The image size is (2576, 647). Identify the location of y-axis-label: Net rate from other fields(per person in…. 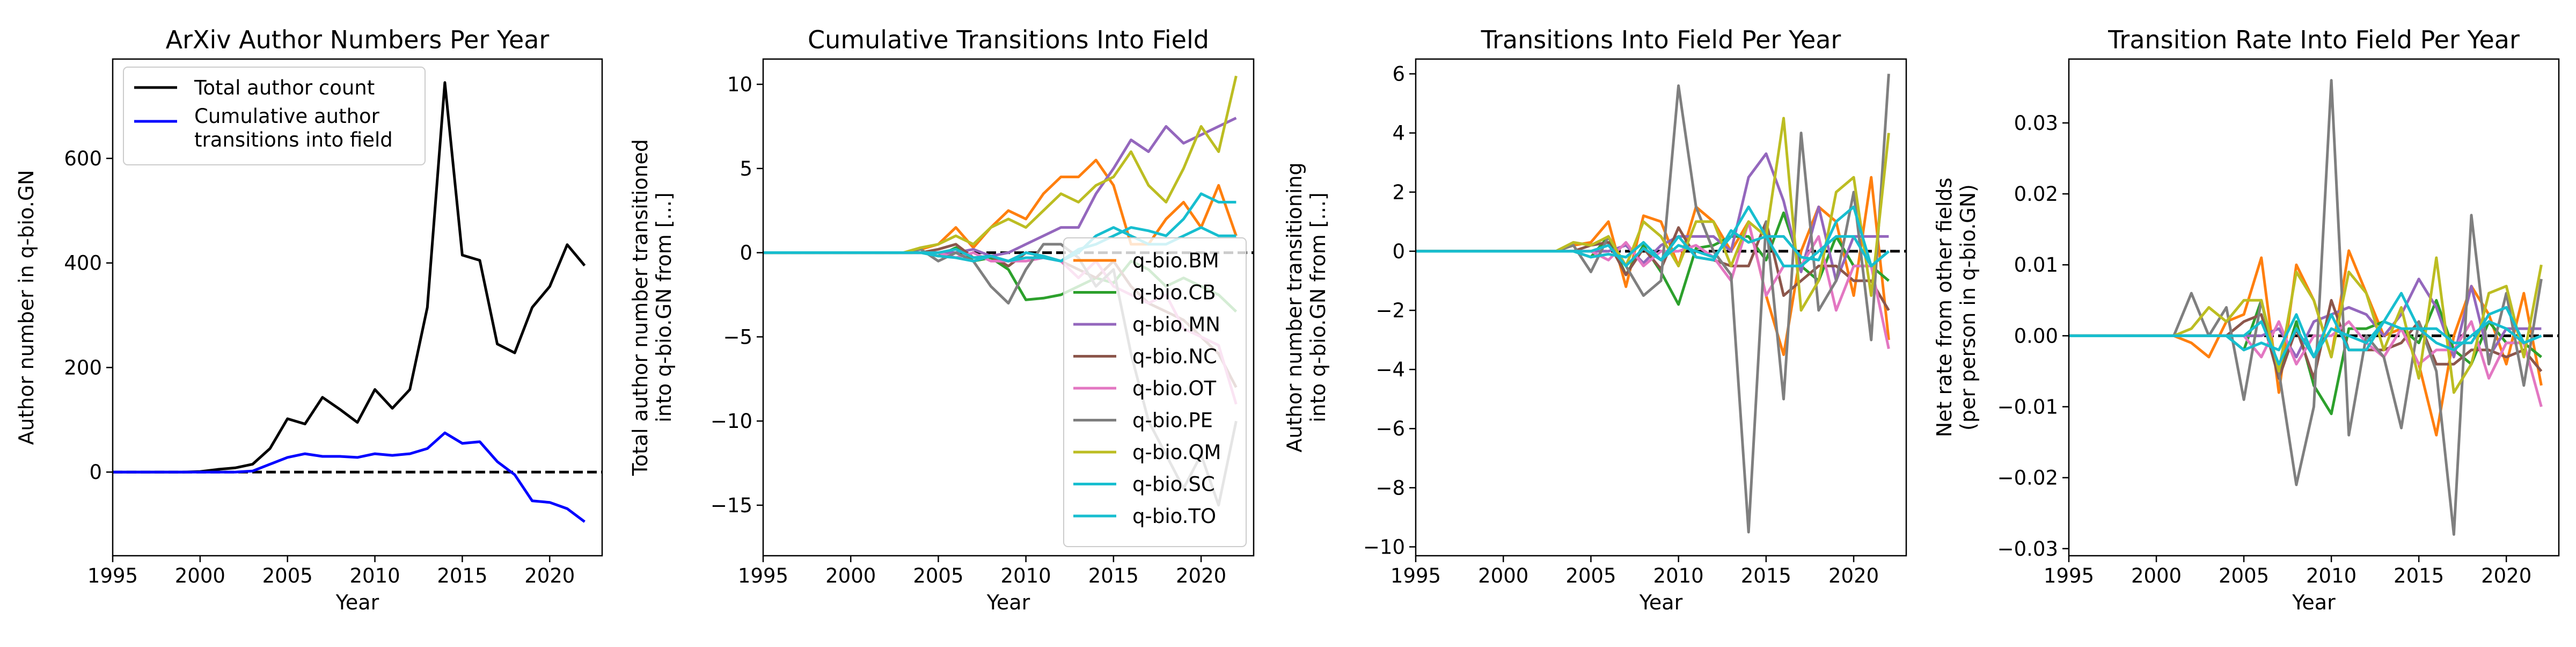
(1956, 308).